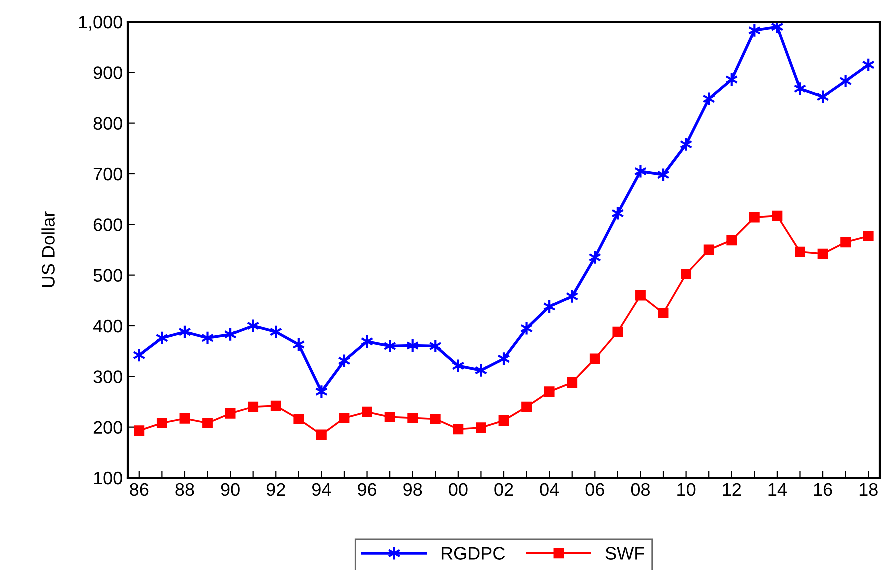  Describe the element at coordinates (100, 23) in the screenshot. I see `y-tick-label: 1,000` at that location.